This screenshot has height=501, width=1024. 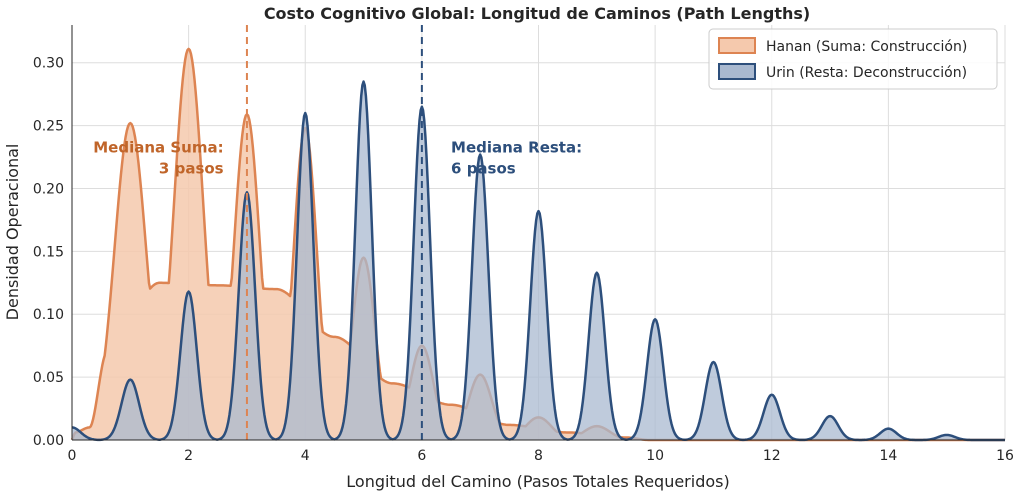 What do you see at coordinates (866, 73) in the screenshot?
I see `legend-label-urin: Urin (Resta: Deconstrucción)` at bounding box center [866, 73].